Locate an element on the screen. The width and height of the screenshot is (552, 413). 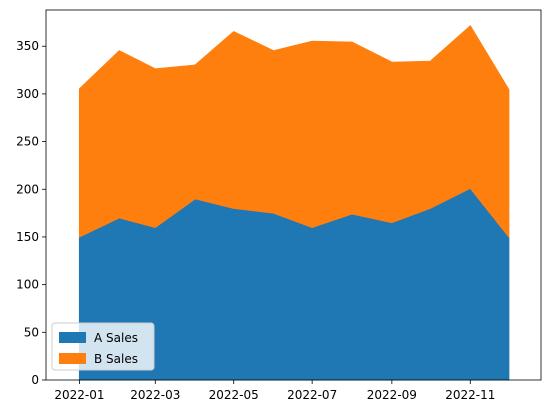
x-tick-label: 2022-07 is located at coordinates (312, 395).